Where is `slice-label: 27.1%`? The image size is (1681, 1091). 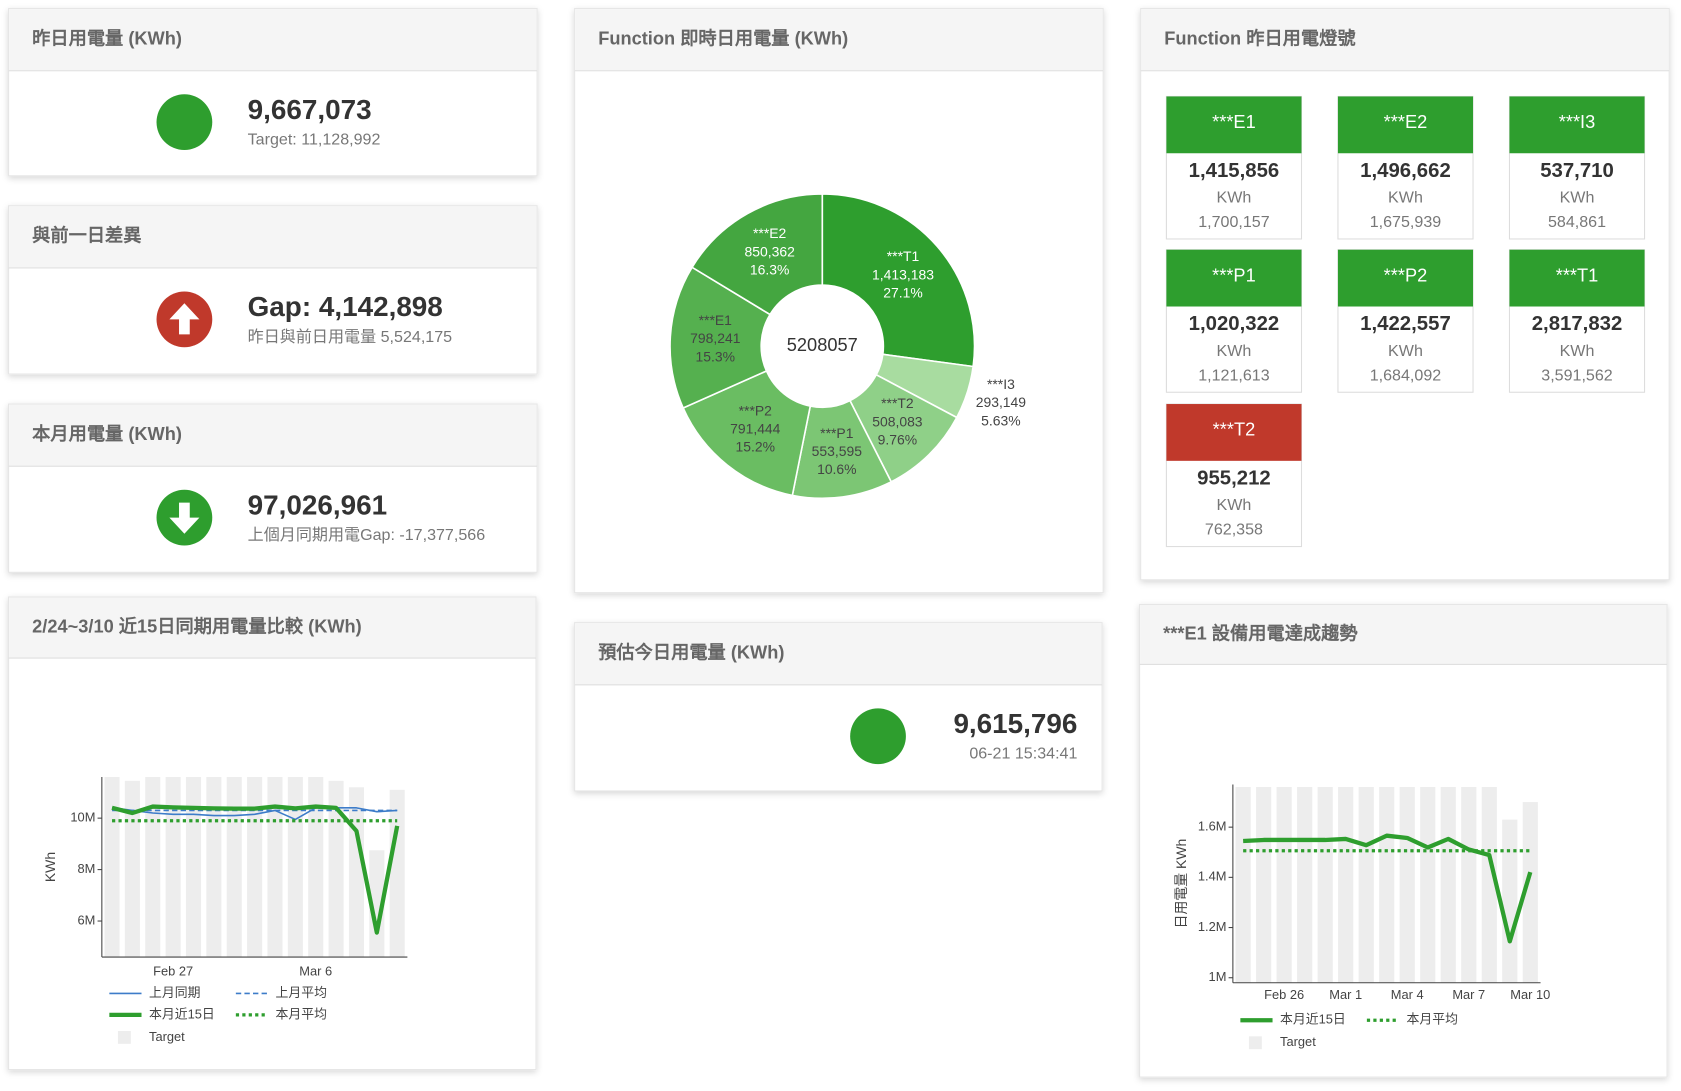 slice-label: 27.1% is located at coordinates (902, 293).